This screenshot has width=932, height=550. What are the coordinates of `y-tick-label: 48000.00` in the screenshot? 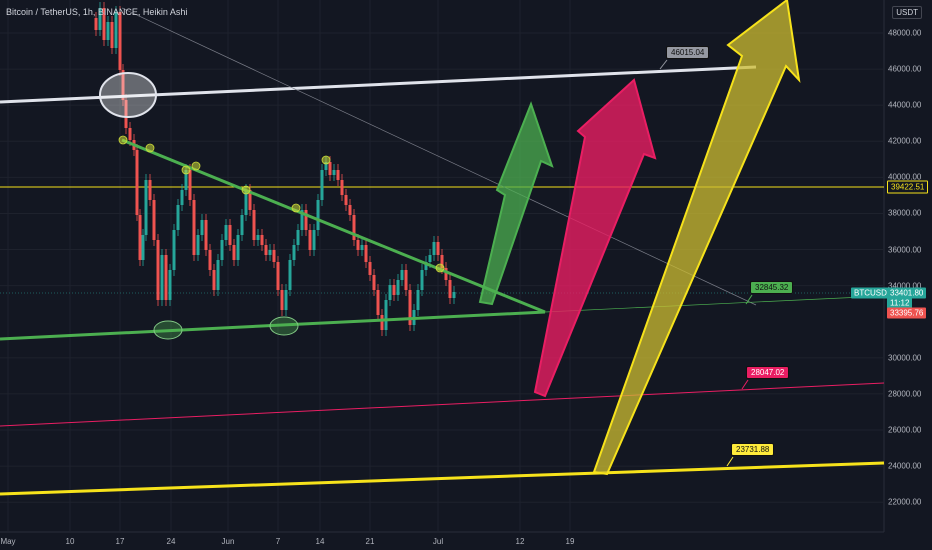 It's located at (905, 33).